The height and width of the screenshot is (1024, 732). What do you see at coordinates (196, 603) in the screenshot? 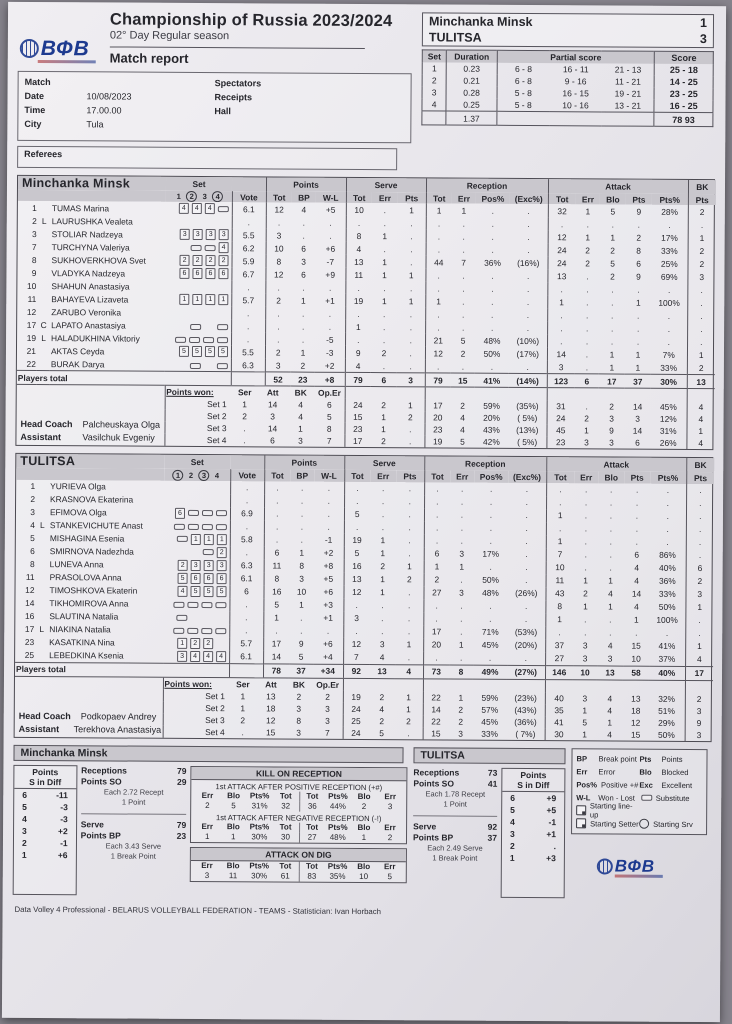
I see `player-set-markers` at bounding box center [196, 603].